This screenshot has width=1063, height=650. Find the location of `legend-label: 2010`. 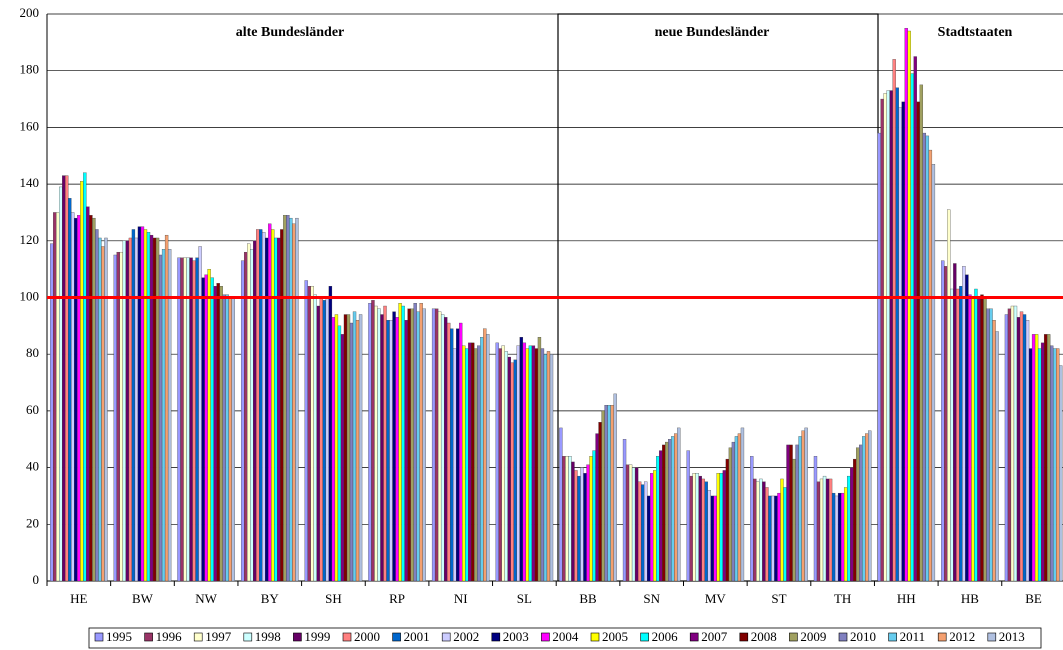

legend-label: 2010 is located at coordinates (863, 636).